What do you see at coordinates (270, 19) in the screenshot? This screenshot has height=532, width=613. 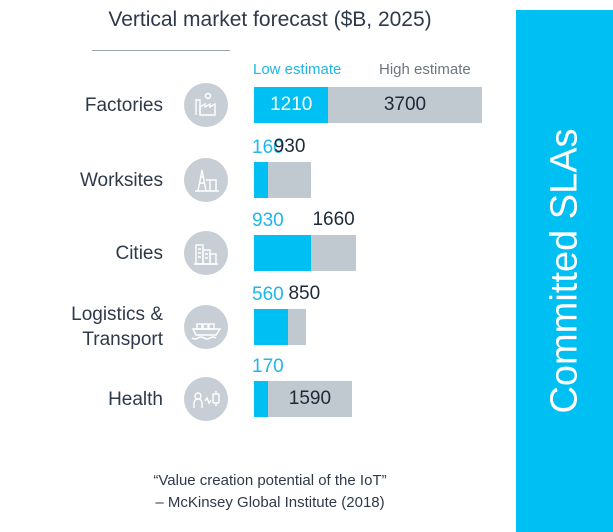 I see `chart-title: Vertical market forecast ($B, 2025)` at bounding box center [270, 19].